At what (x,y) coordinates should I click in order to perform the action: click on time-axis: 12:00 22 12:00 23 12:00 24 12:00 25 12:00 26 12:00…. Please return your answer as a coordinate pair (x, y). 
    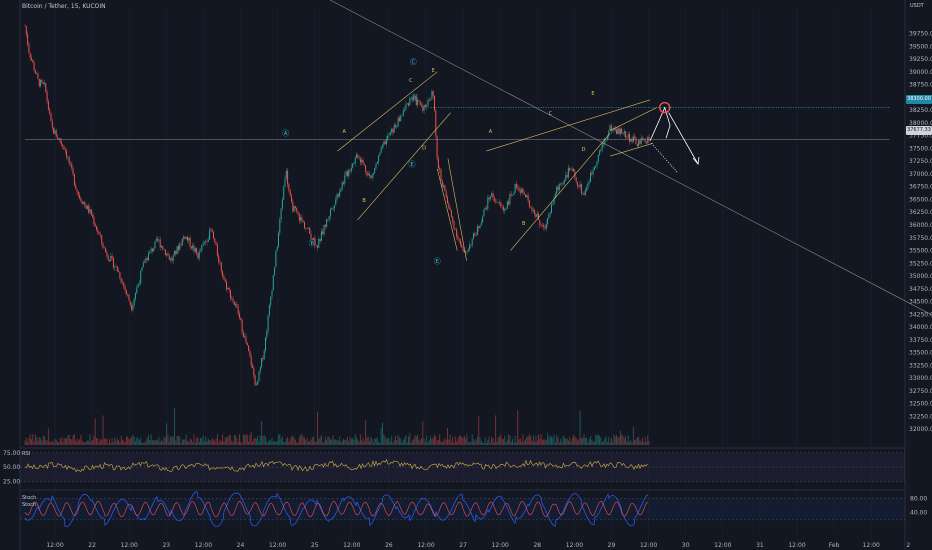
    Looking at the image, I should click on (478, 545).